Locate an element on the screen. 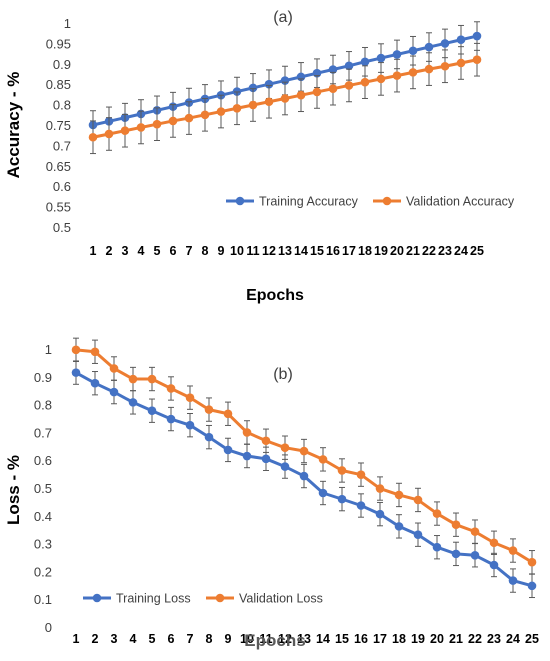 The height and width of the screenshot is (661, 550). chart-title: (a) is located at coordinates (283, 17).